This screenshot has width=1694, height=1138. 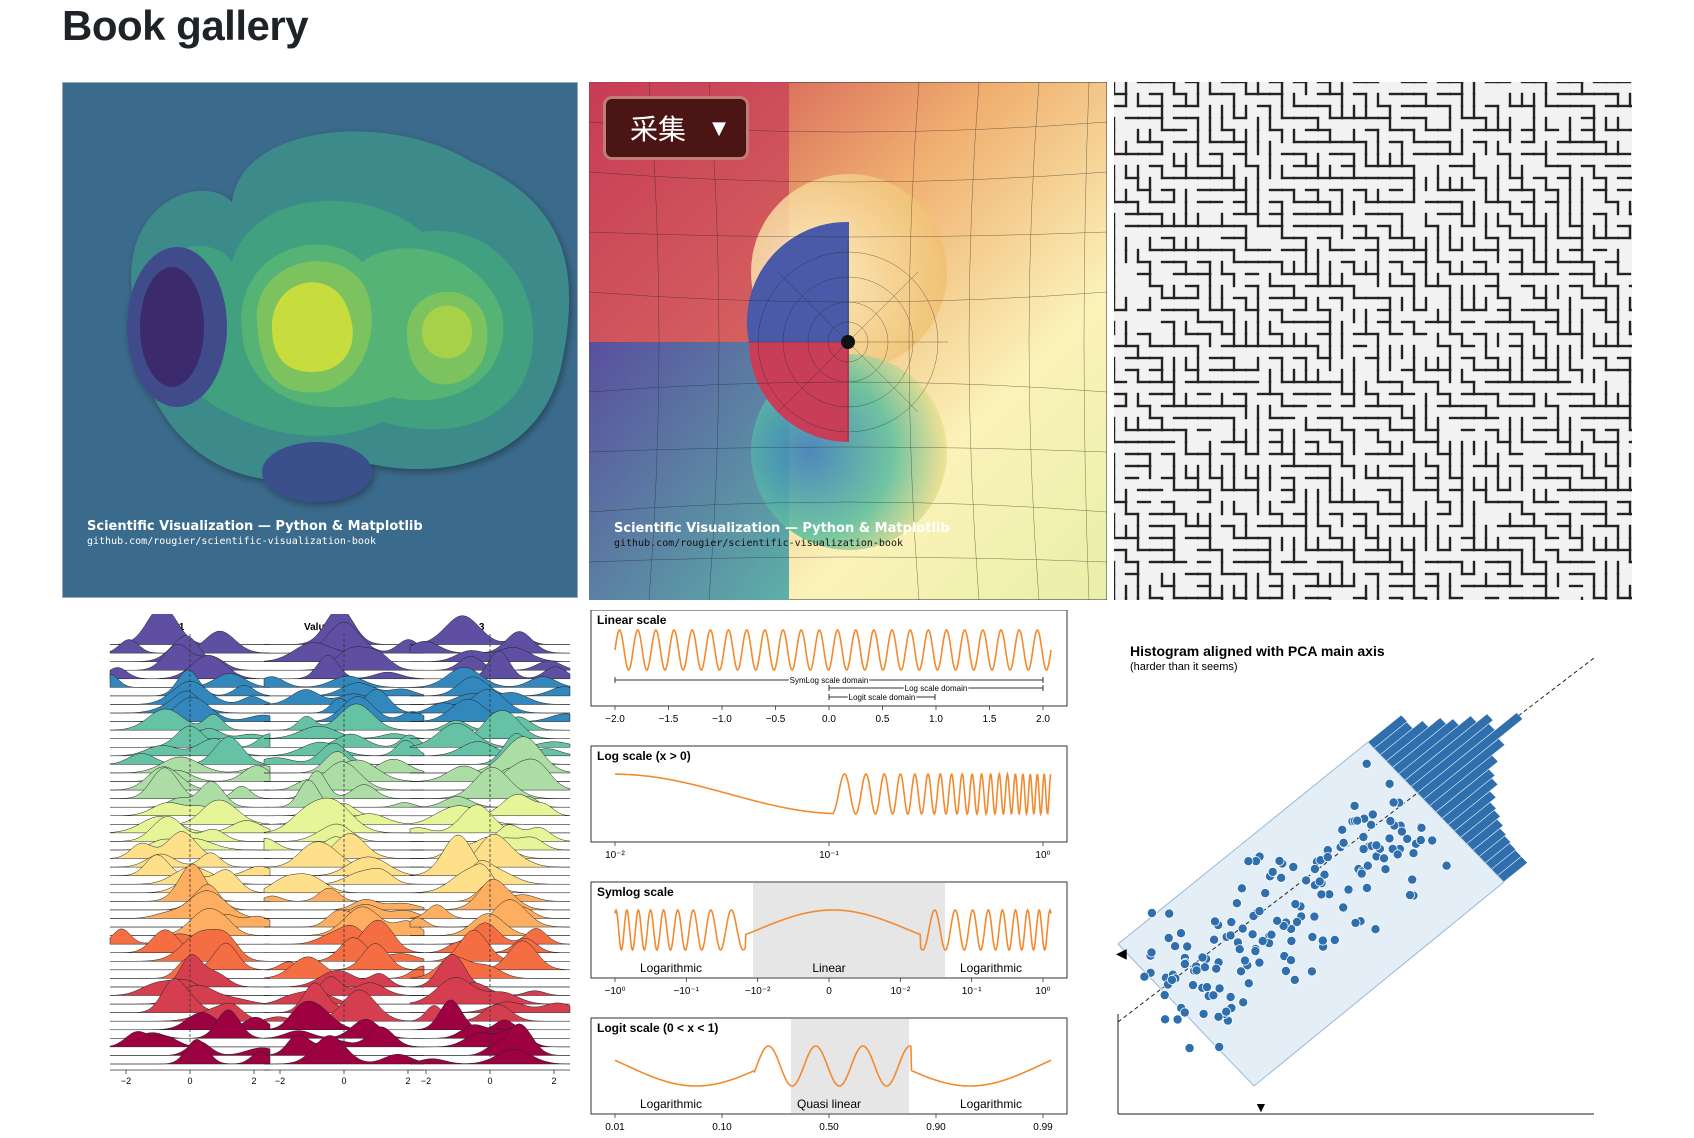 What do you see at coordinates (1373, 341) in the screenshot?
I see `maze-thumbnail` at bounding box center [1373, 341].